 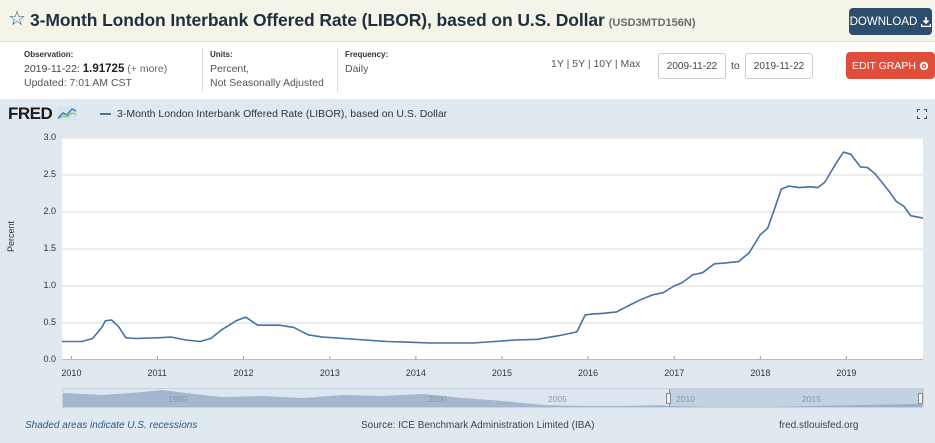 What do you see at coordinates (692, 66) in the screenshot?
I see `start-date-input: 2009-11-22` at bounding box center [692, 66].